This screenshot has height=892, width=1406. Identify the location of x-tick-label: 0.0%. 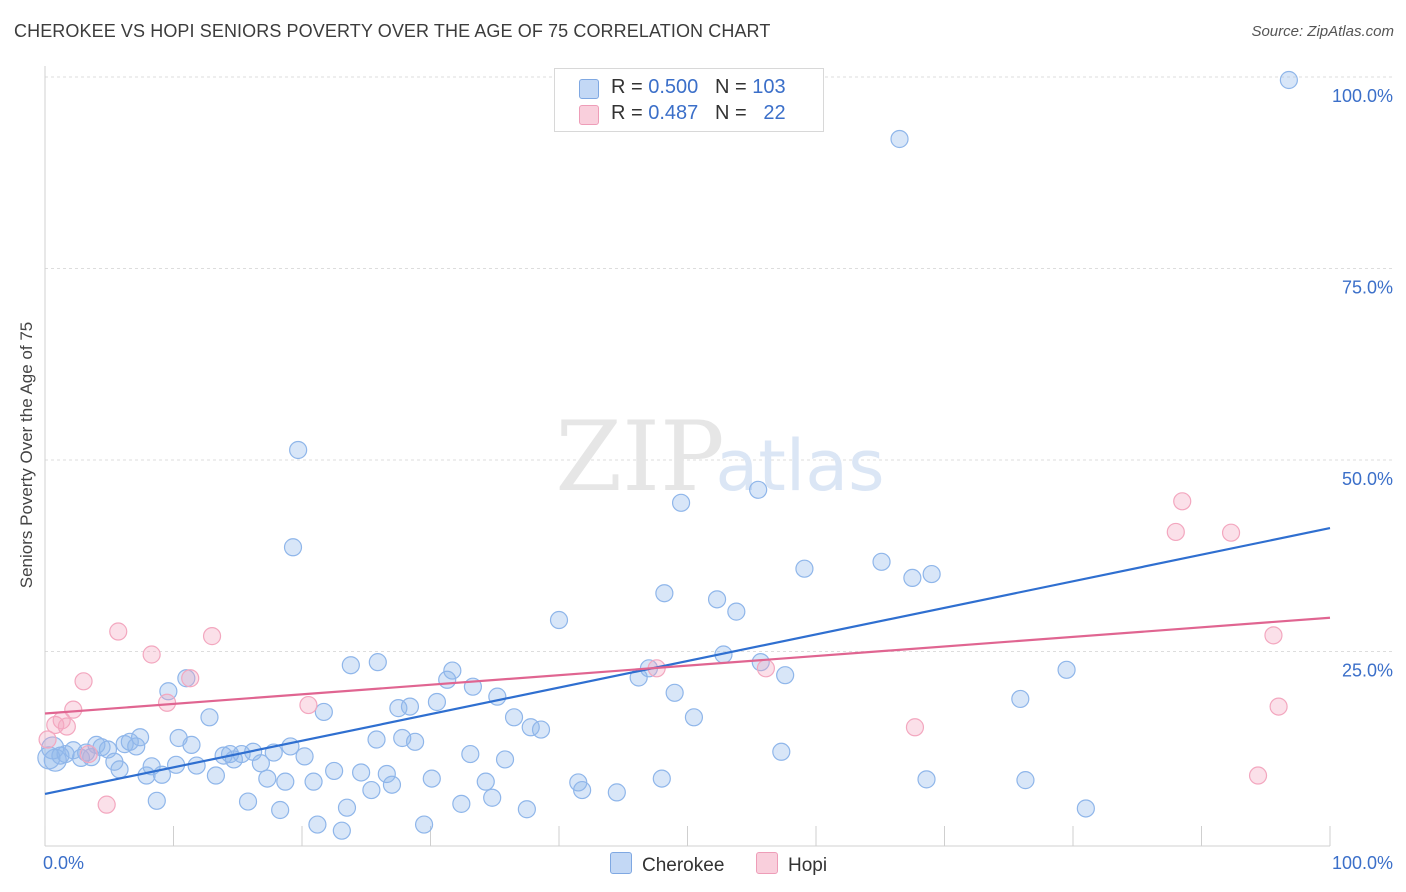
(63, 863).